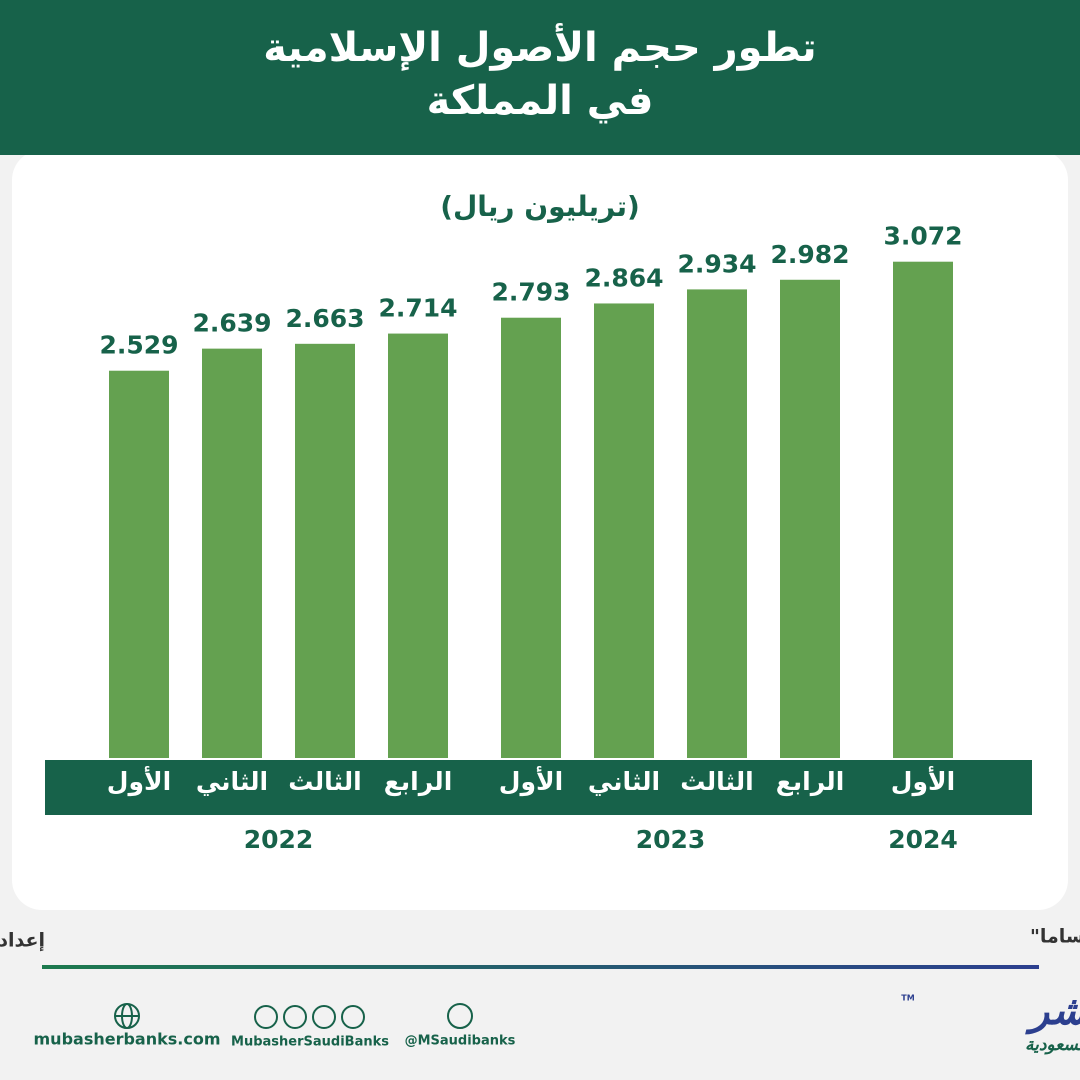 Image resolution: width=1080 pixels, height=1080 pixels. I want to click on value-label: 2.663, so click(324, 318).